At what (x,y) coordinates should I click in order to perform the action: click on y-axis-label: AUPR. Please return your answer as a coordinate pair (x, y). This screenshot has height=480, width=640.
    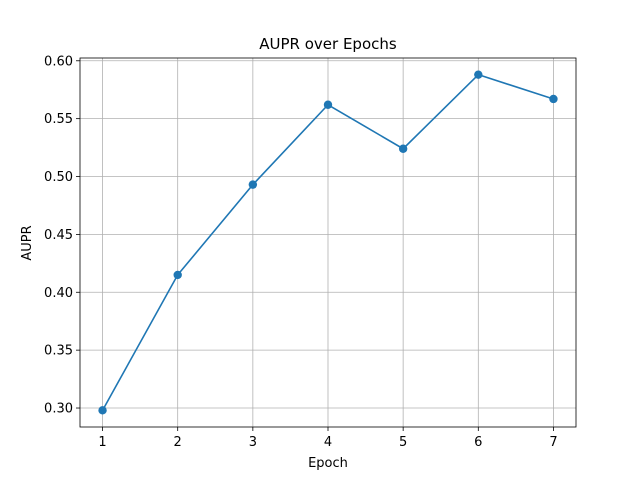
    Looking at the image, I should click on (27, 242).